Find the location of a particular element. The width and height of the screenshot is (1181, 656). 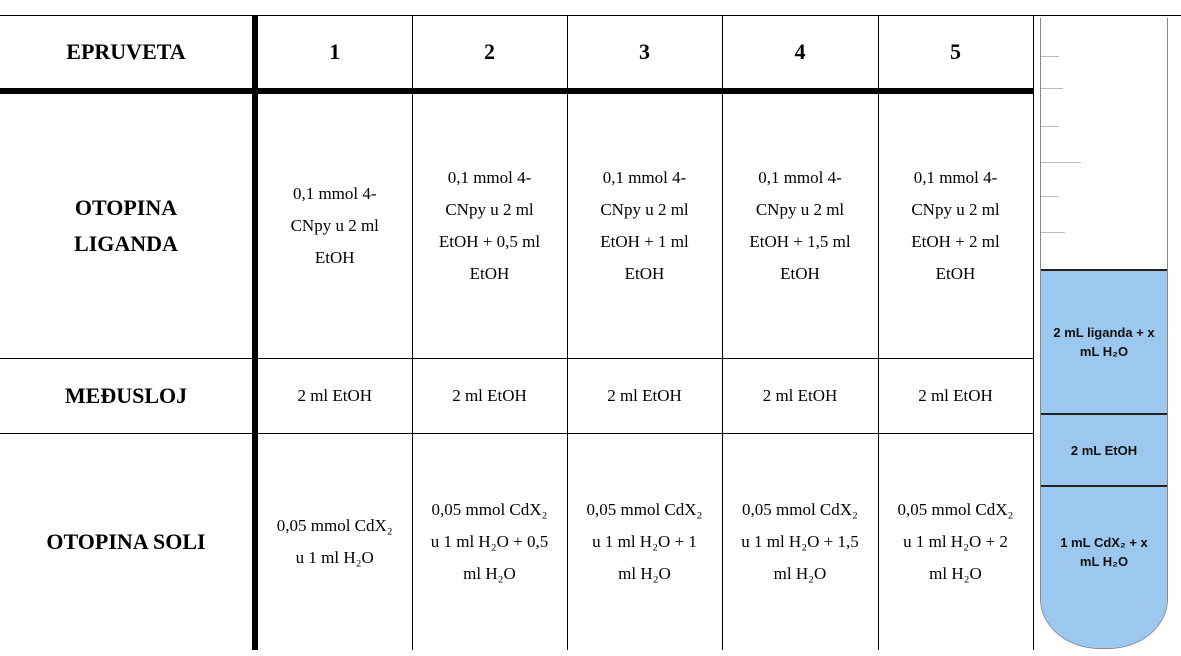

table-cell: 0,05 mmol CdX₂ u 1 ml H₂O + 2 ml H₂O is located at coordinates (955, 541).